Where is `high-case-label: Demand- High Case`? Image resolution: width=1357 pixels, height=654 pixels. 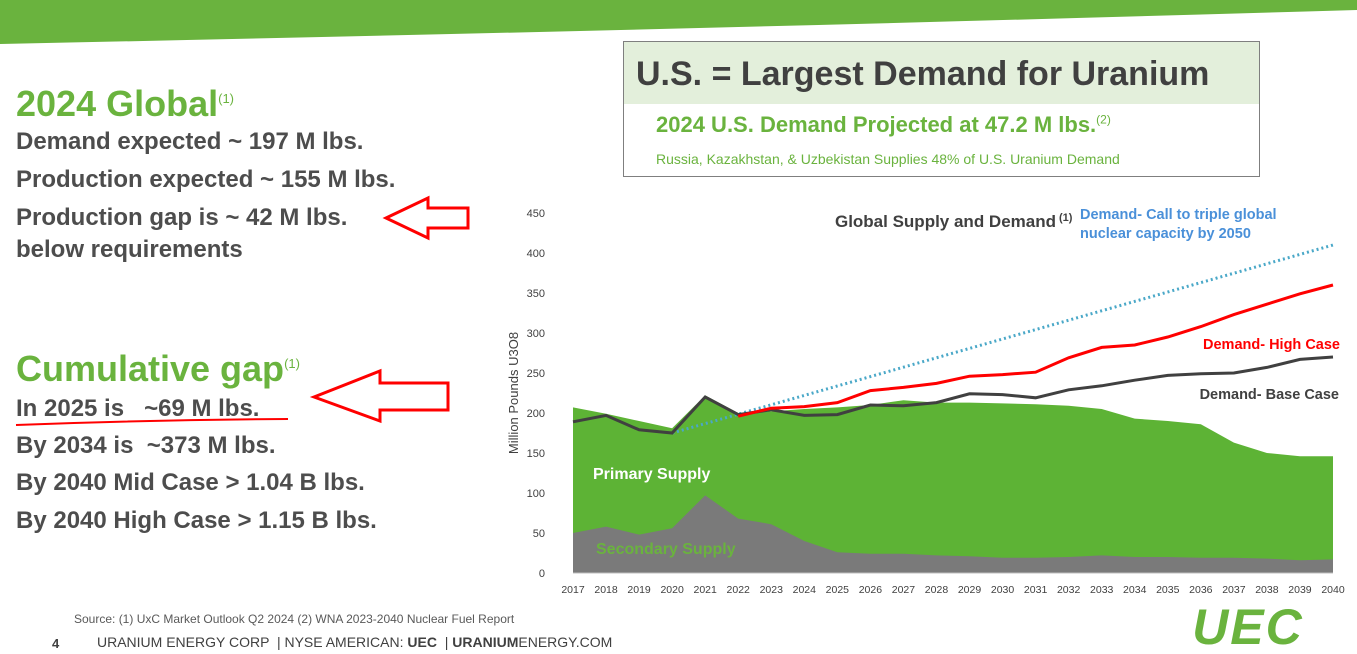 high-case-label: Demand- High Case is located at coordinates (1271, 345).